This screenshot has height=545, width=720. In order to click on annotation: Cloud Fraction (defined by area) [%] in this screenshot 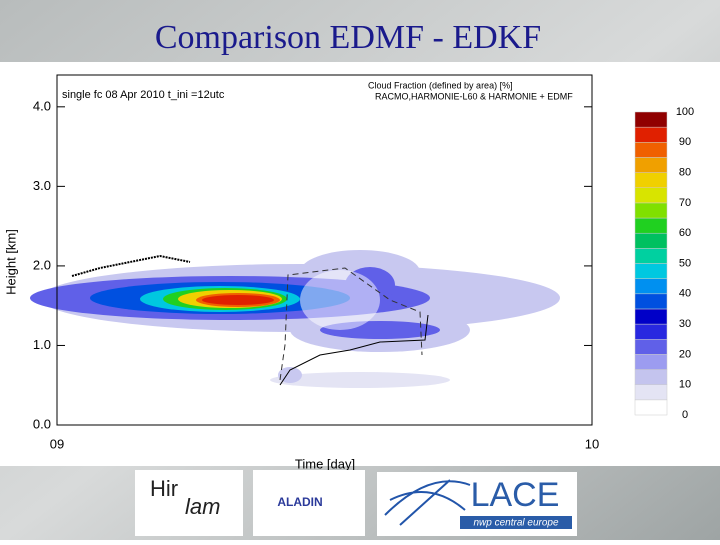, I will do `click(440, 85)`.